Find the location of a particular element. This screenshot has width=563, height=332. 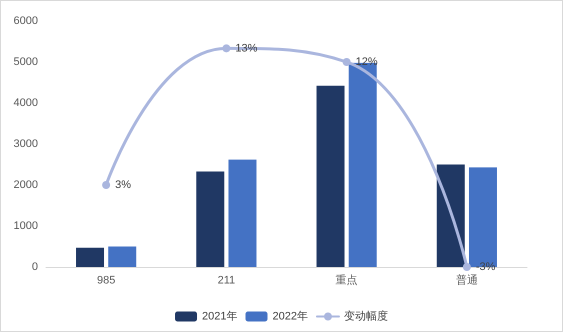

x-tick-label: 211 is located at coordinates (227, 280).